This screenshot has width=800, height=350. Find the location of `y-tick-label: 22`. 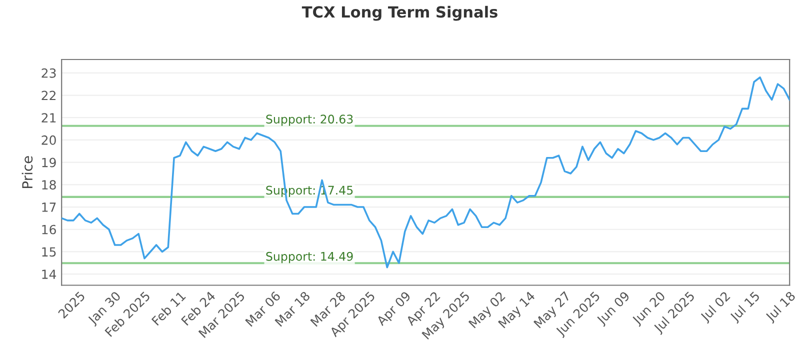

y-tick-label: 22 is located at coordinates (49, 95).